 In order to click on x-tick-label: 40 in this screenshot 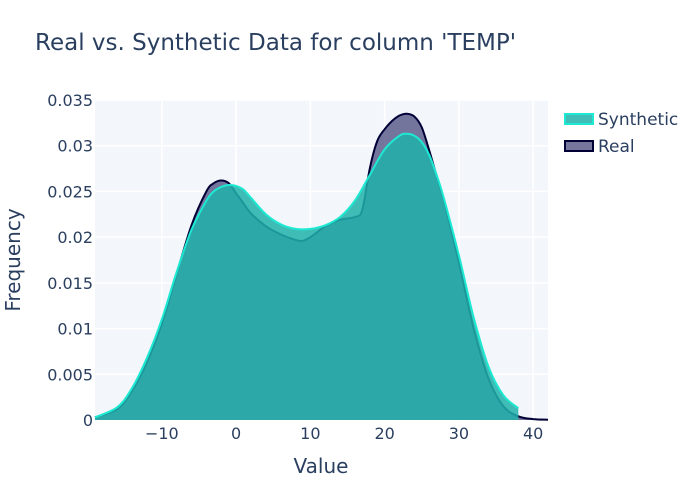, I will do `click(533, 433)`.